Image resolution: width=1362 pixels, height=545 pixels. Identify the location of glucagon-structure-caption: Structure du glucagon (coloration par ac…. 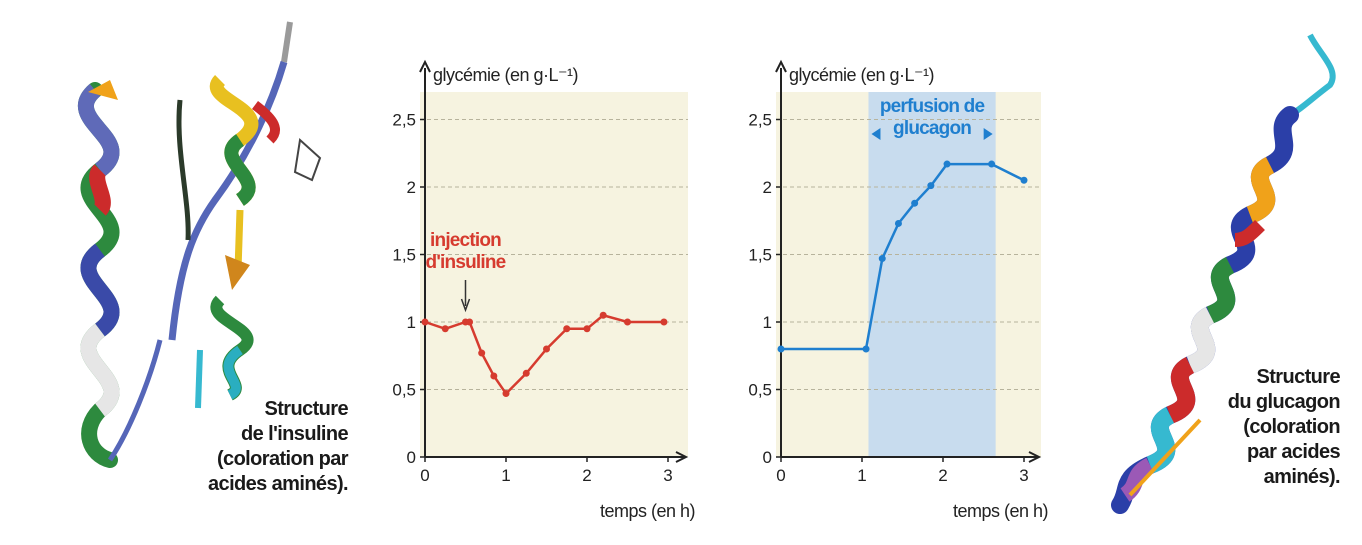
(1250, 427).